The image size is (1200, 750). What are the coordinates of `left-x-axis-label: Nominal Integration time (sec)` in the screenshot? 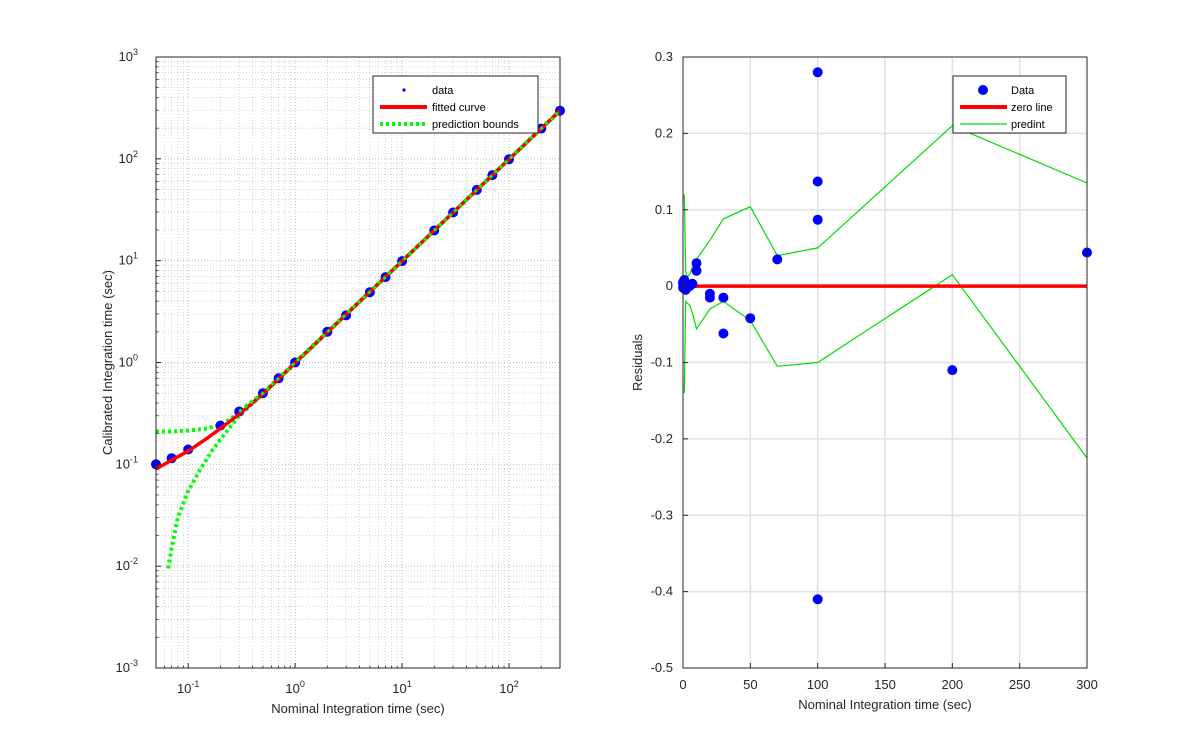 It's located at (357, 708).